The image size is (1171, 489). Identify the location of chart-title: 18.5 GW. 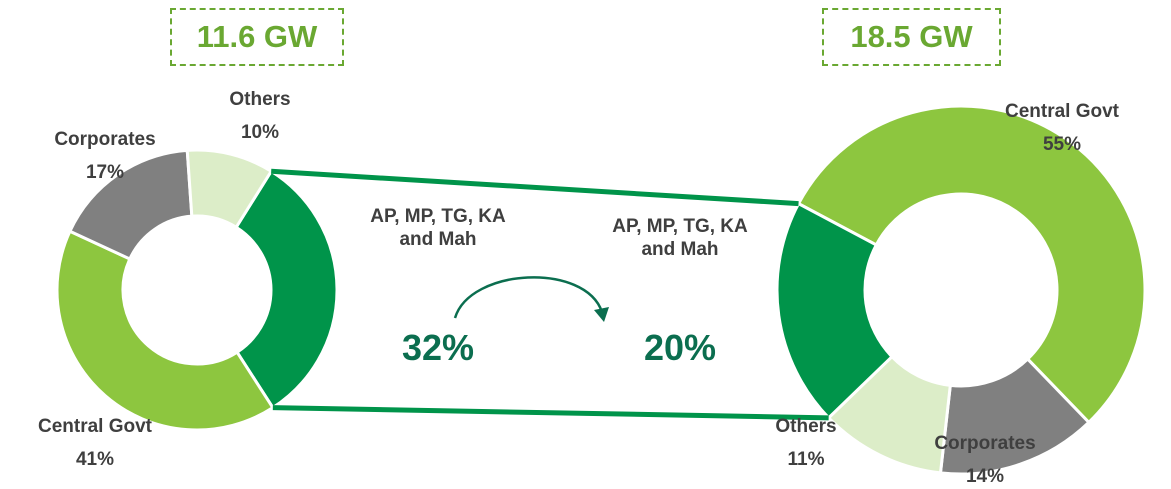
(911, 37).